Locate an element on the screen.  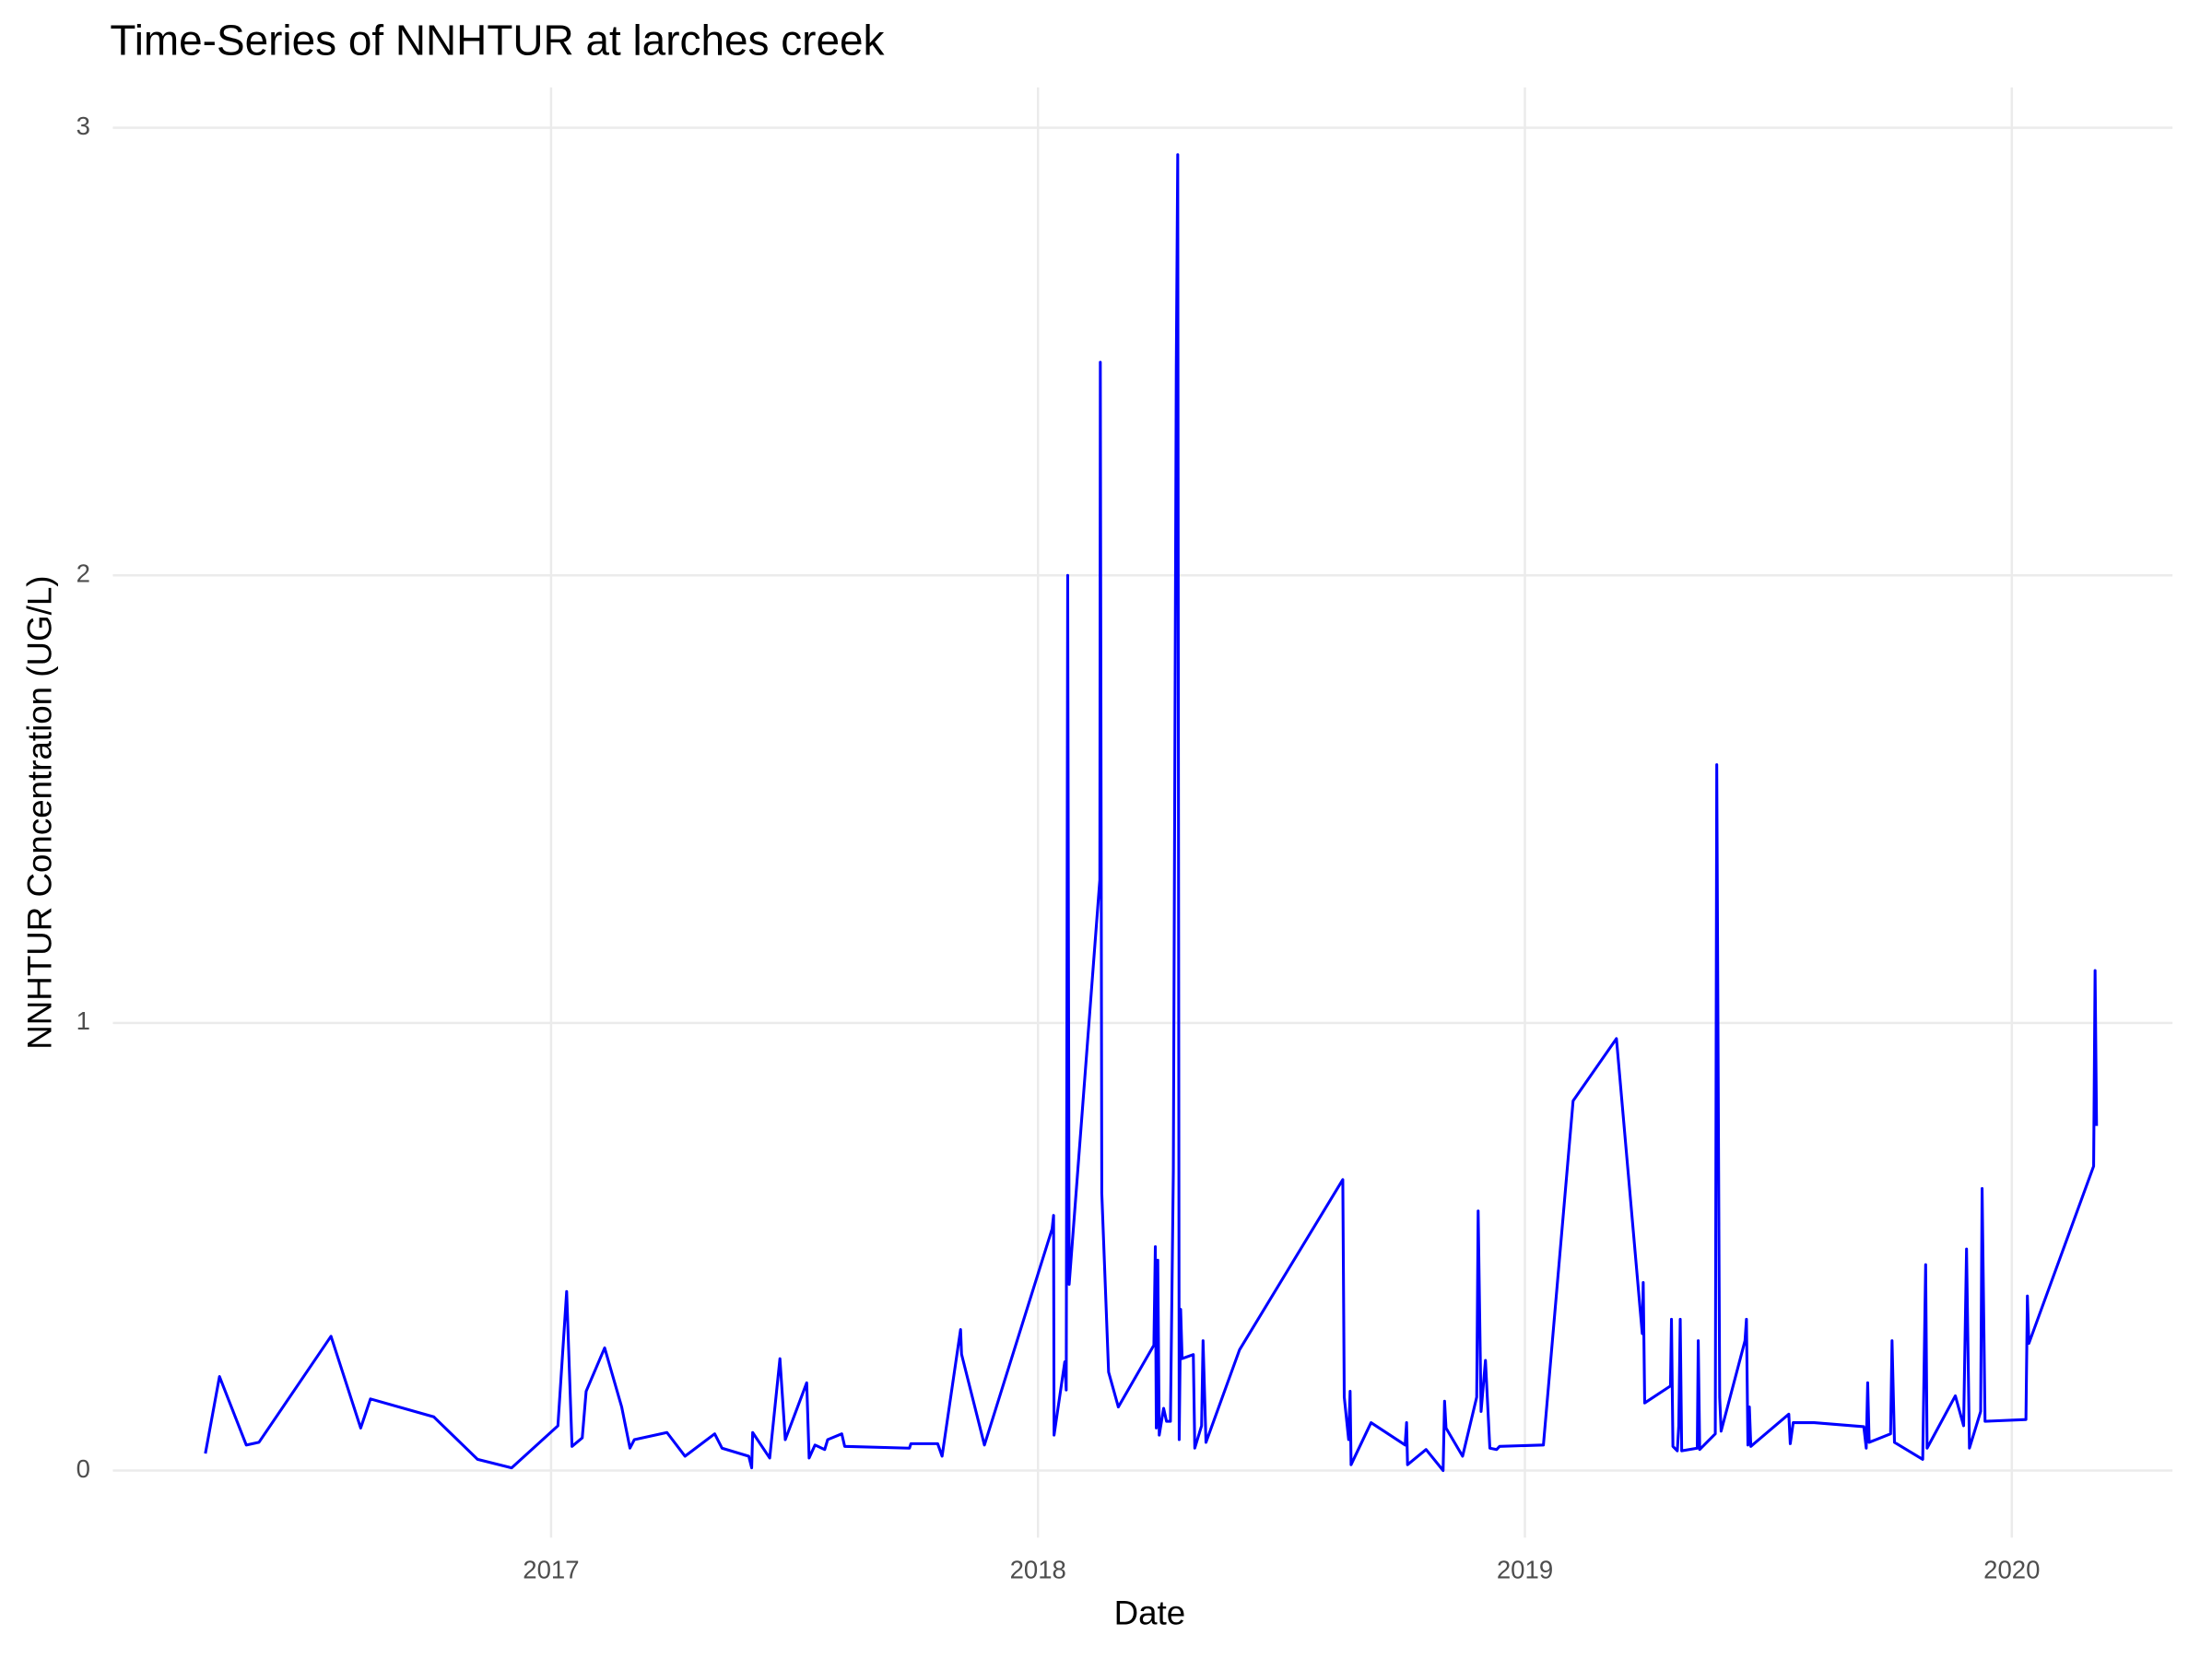
y-tick-label: 1 is located at coordinates (83, 1020).